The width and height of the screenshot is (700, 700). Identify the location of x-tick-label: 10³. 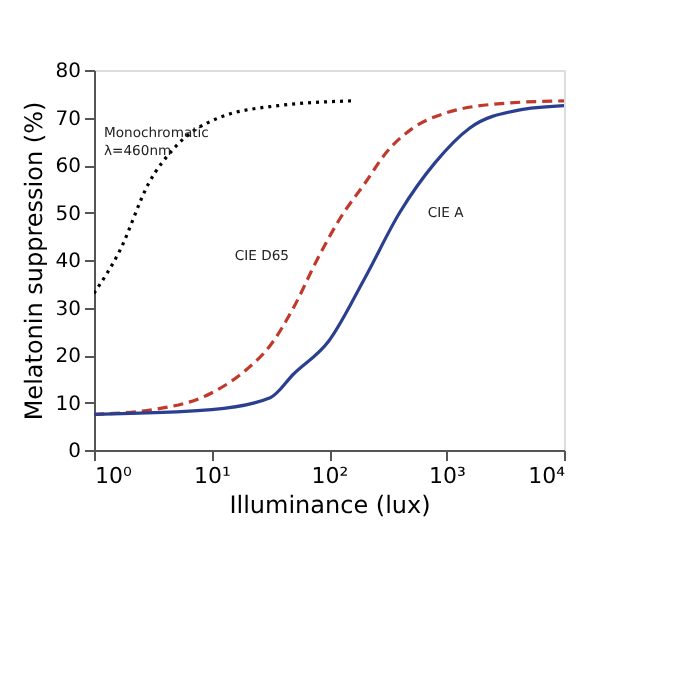
(447, 476).